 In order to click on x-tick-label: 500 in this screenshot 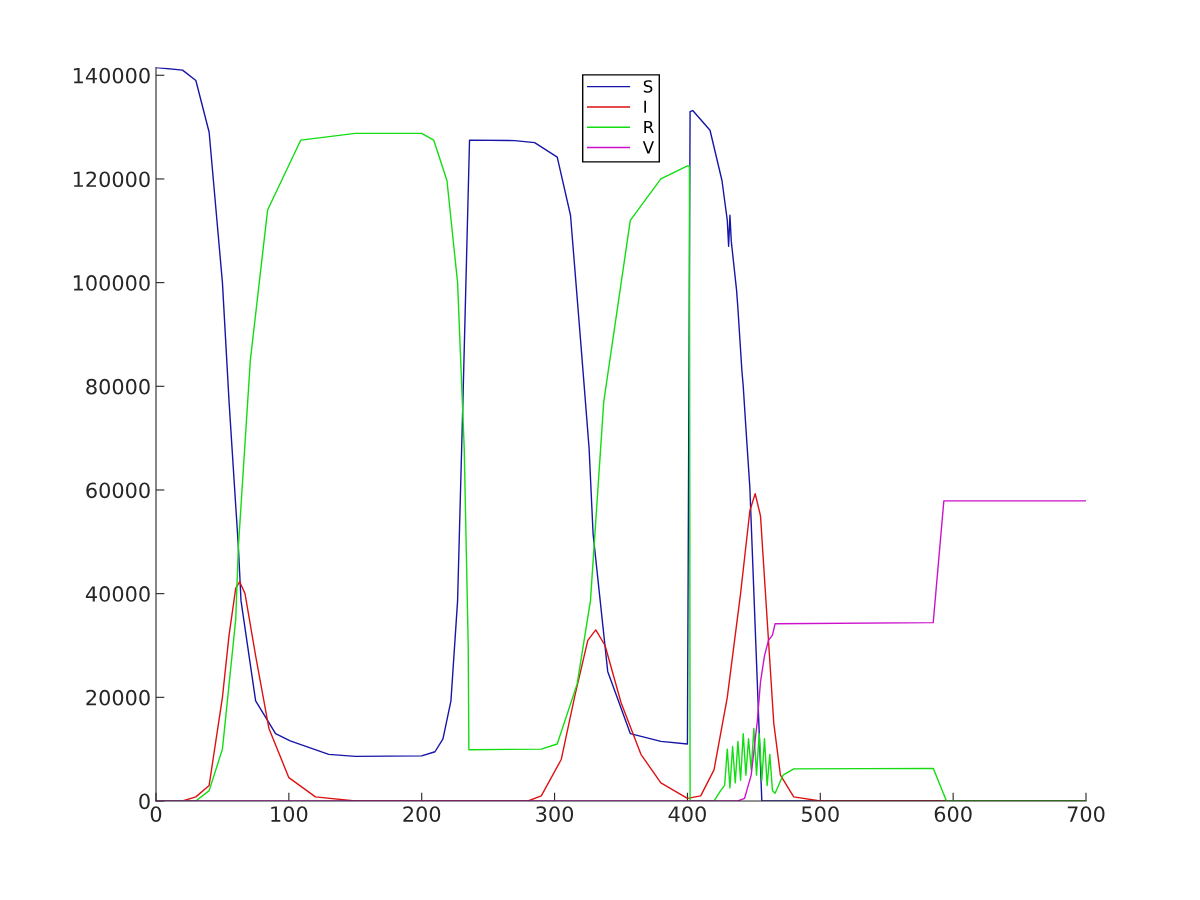, I will do `click(820, 814)`.